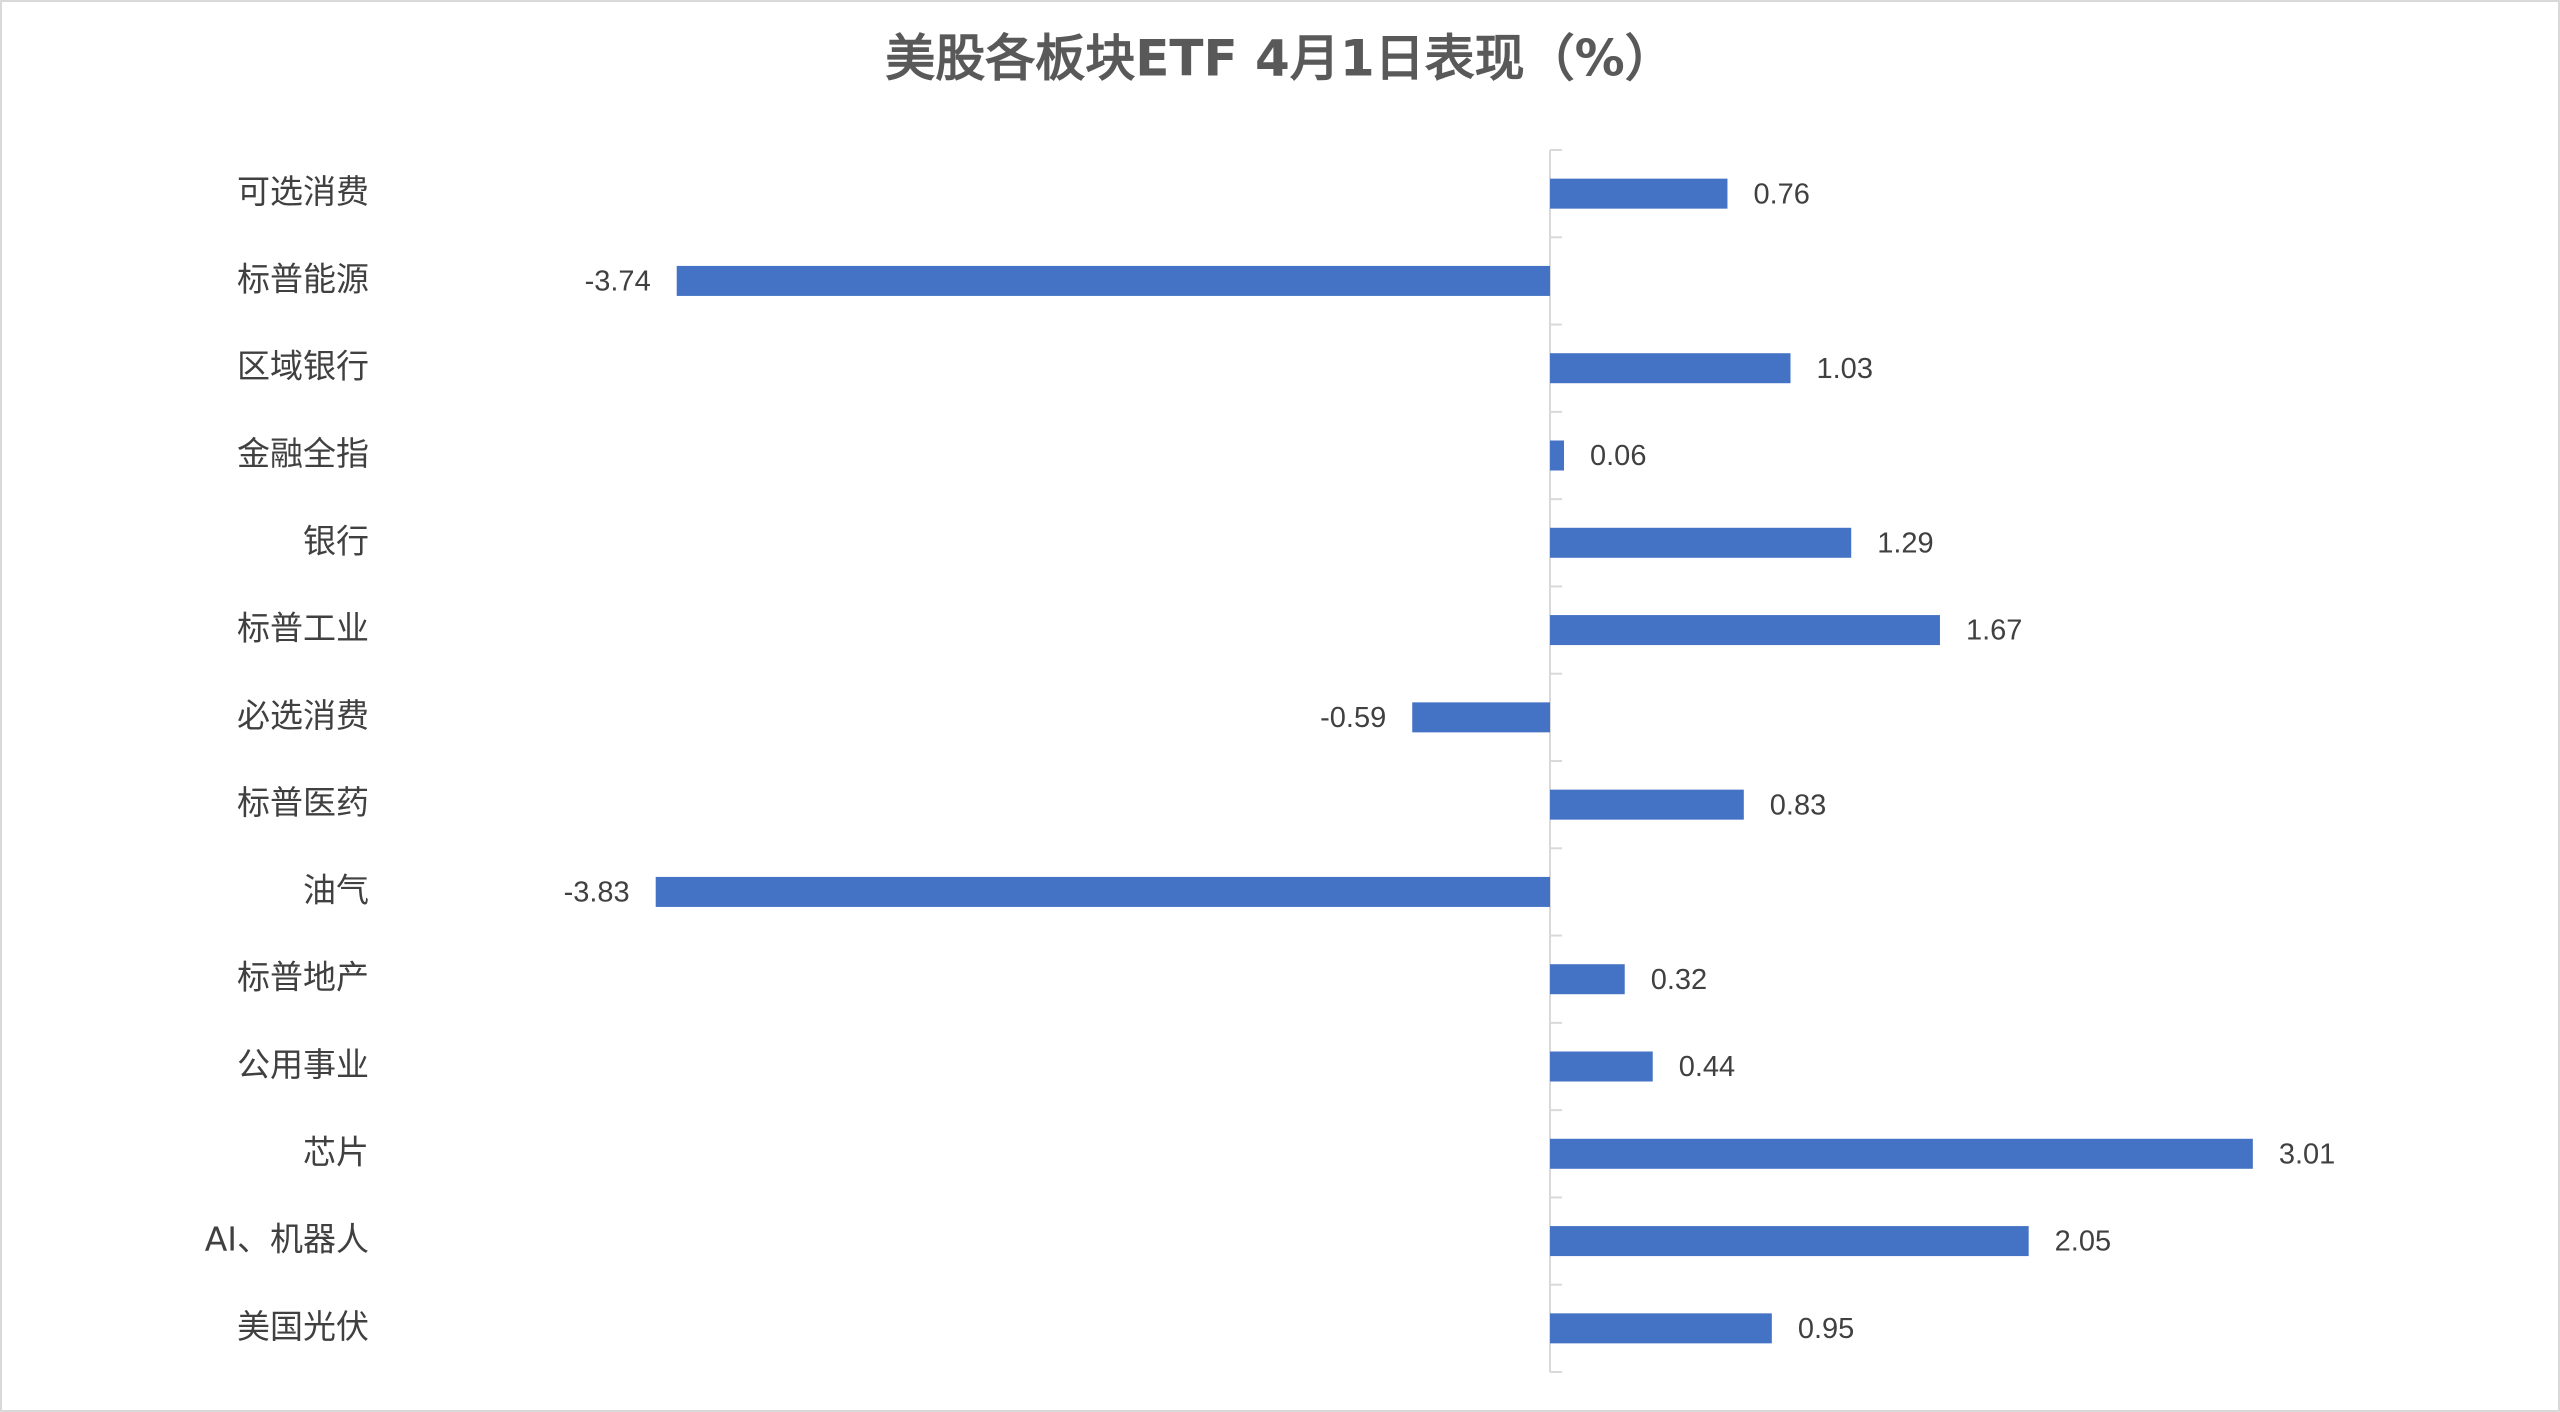 The width and height of the screenshot is (2560, 1412). I want to click on category-label: 必选消费, so click(303, 715).